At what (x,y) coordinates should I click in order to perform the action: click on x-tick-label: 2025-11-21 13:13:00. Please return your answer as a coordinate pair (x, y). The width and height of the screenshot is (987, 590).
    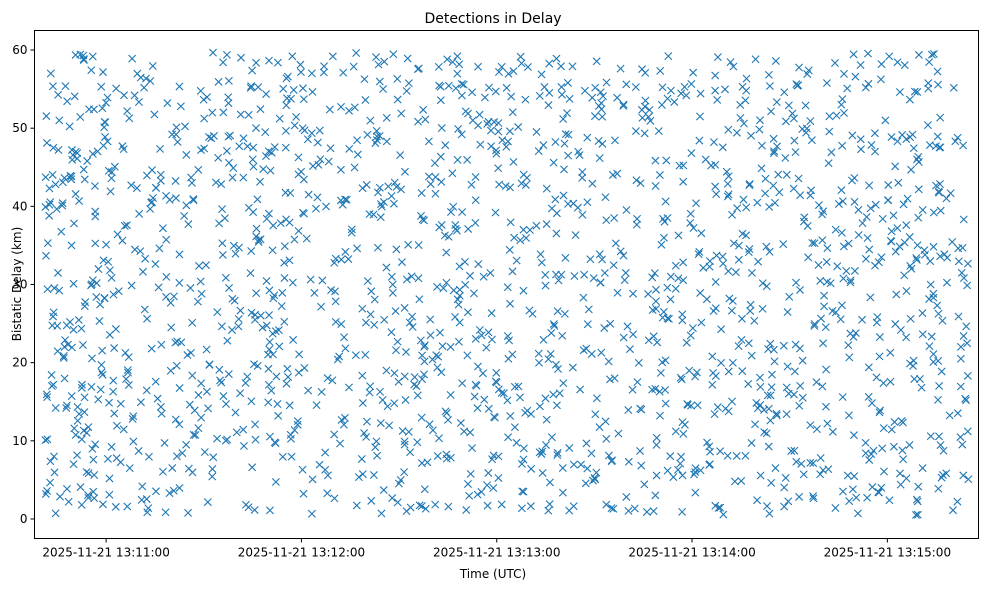
    Looking at the image, I should click on (496, 553).